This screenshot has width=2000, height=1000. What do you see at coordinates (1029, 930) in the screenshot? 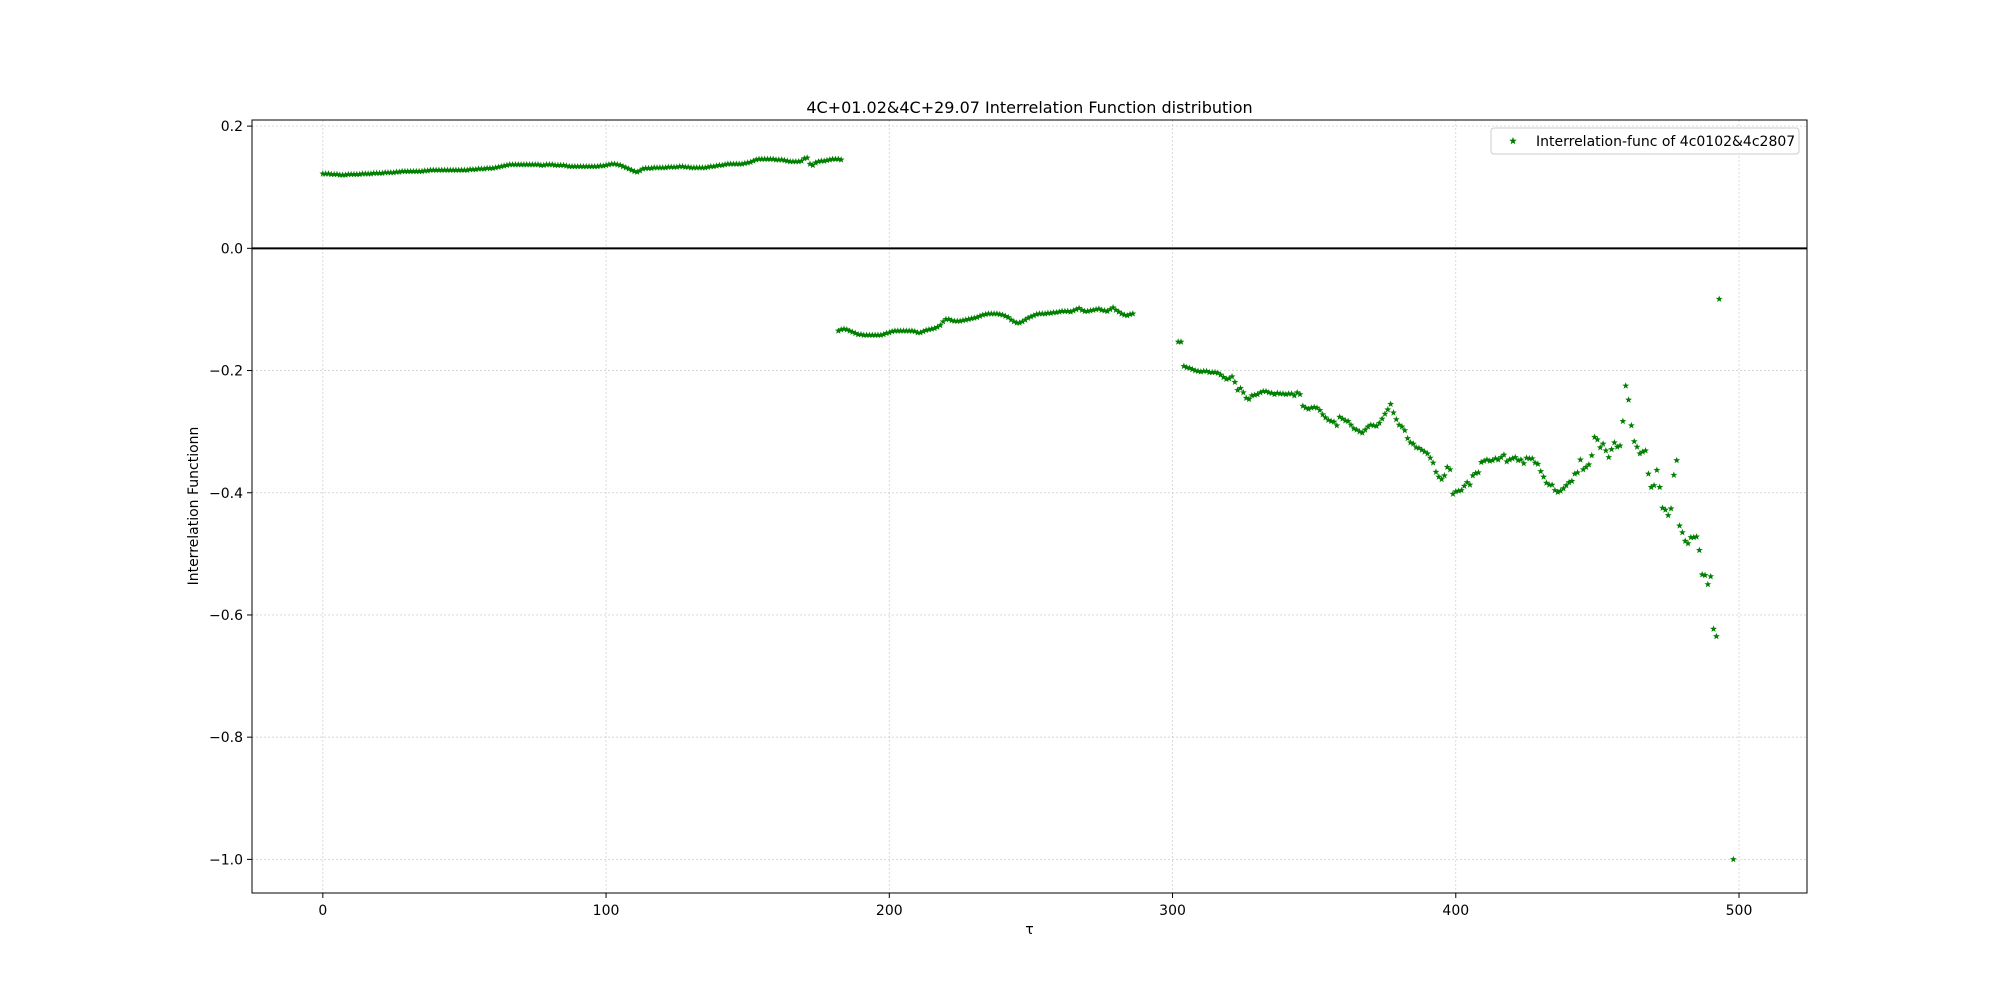
I see `x-axis-label: τ` at bounding box center [1029, 930].